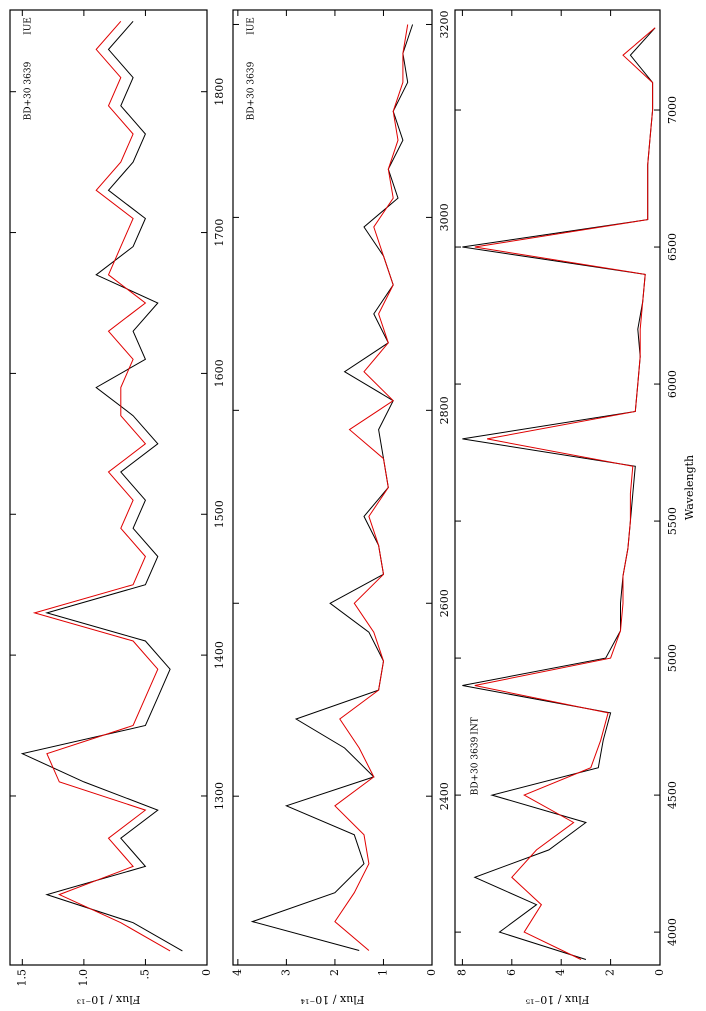 Image resolution: width=706 pixels, height=1011 pixels. I want to click on y-axis-label: Flux / 10⁻¹³, so click(109, 999).